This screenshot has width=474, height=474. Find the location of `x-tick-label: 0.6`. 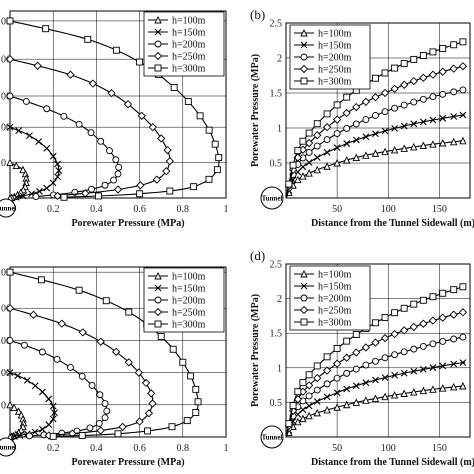

x-tick-label: 0.6 is located at coordinates (139, 448).